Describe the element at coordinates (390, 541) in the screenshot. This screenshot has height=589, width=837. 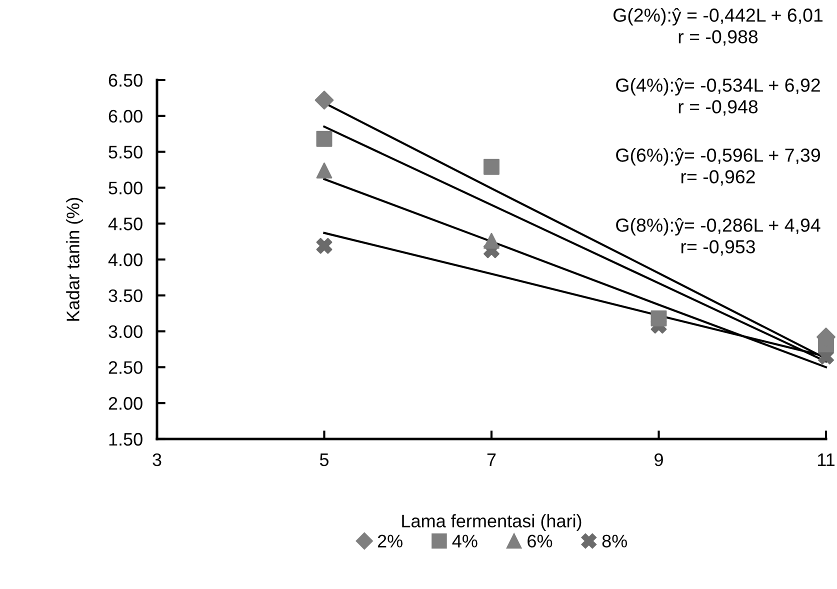
I see `legend-label: 2%` at that location.